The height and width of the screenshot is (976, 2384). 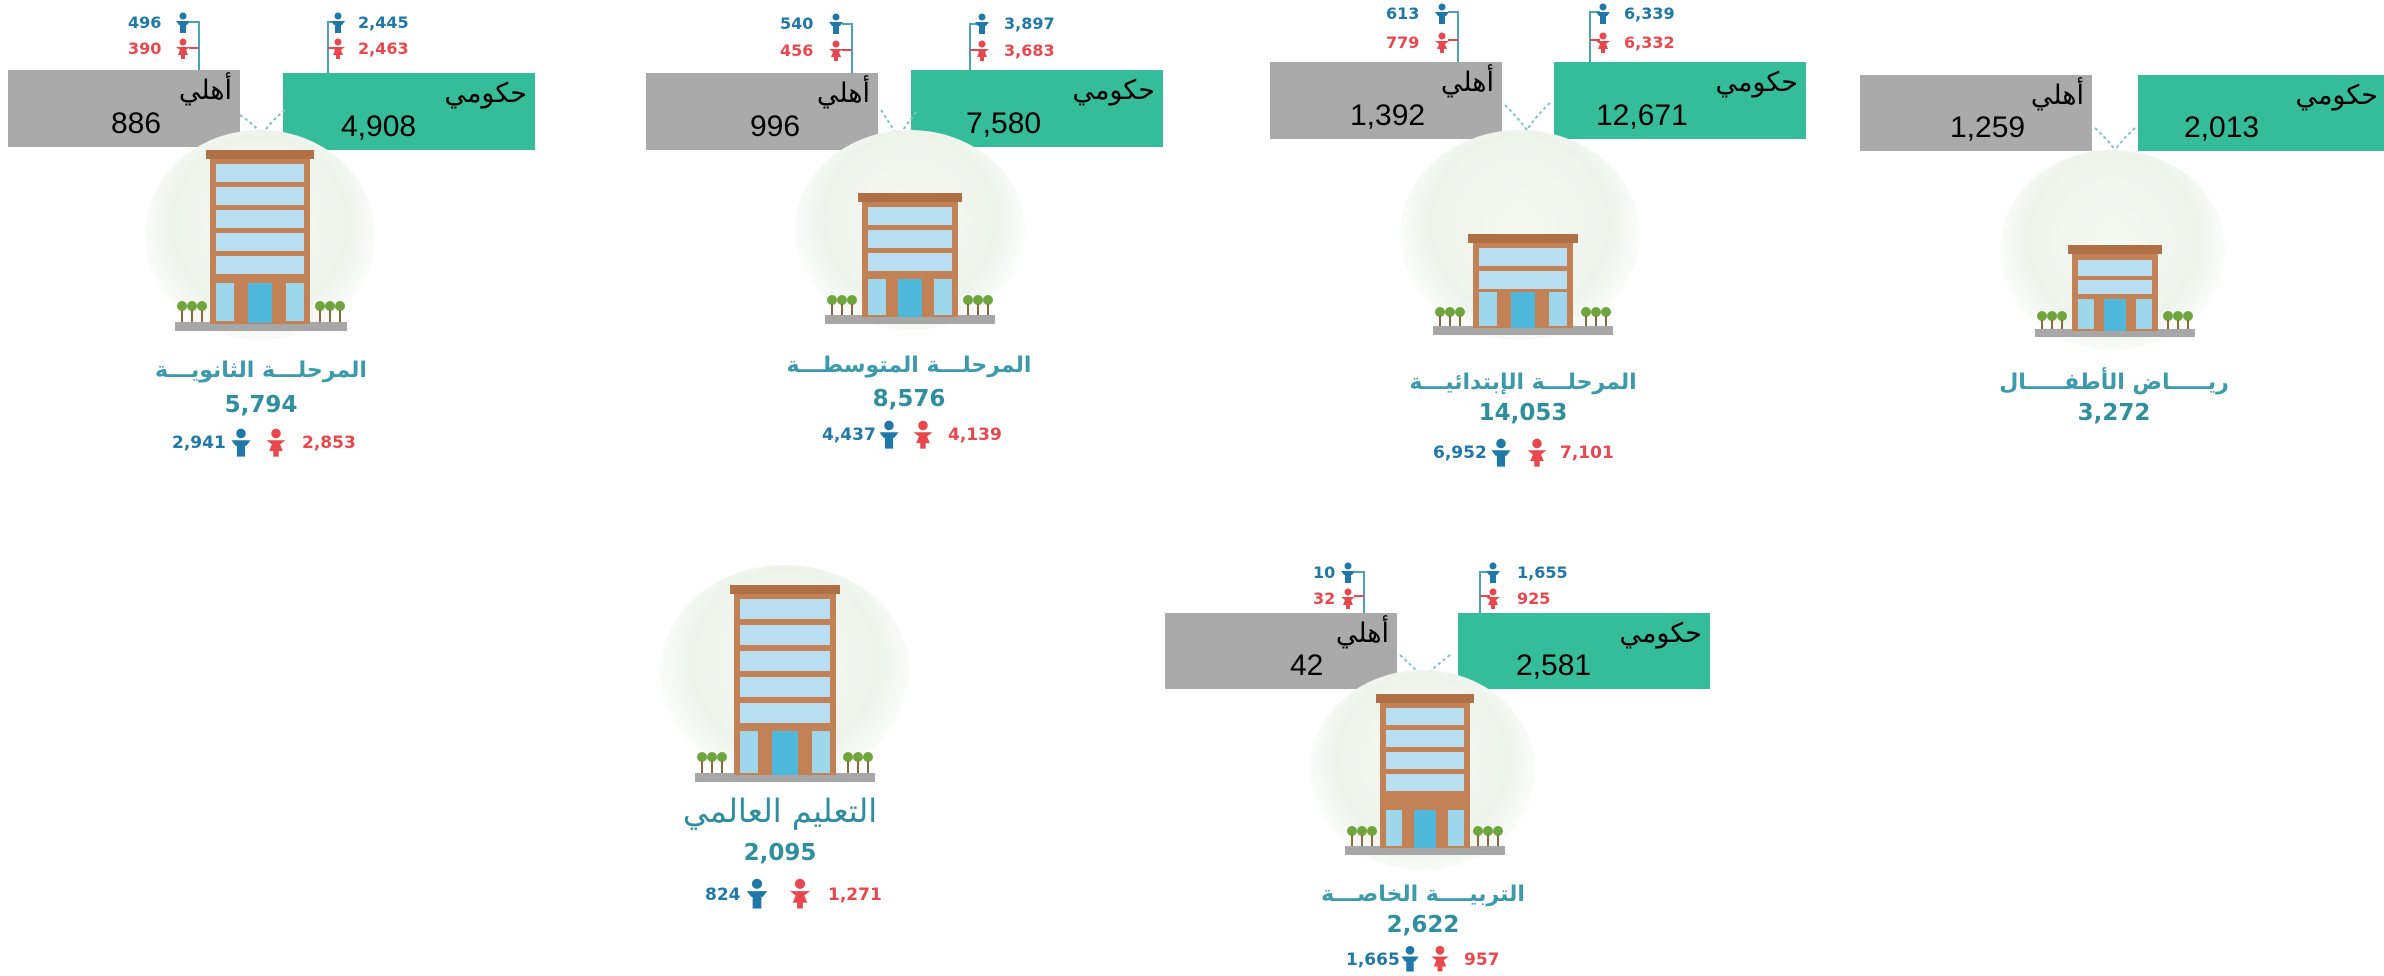 I want to click on stage-international: التعليم العالمي 2,095 824 1,271, so click(x=820, y=750).